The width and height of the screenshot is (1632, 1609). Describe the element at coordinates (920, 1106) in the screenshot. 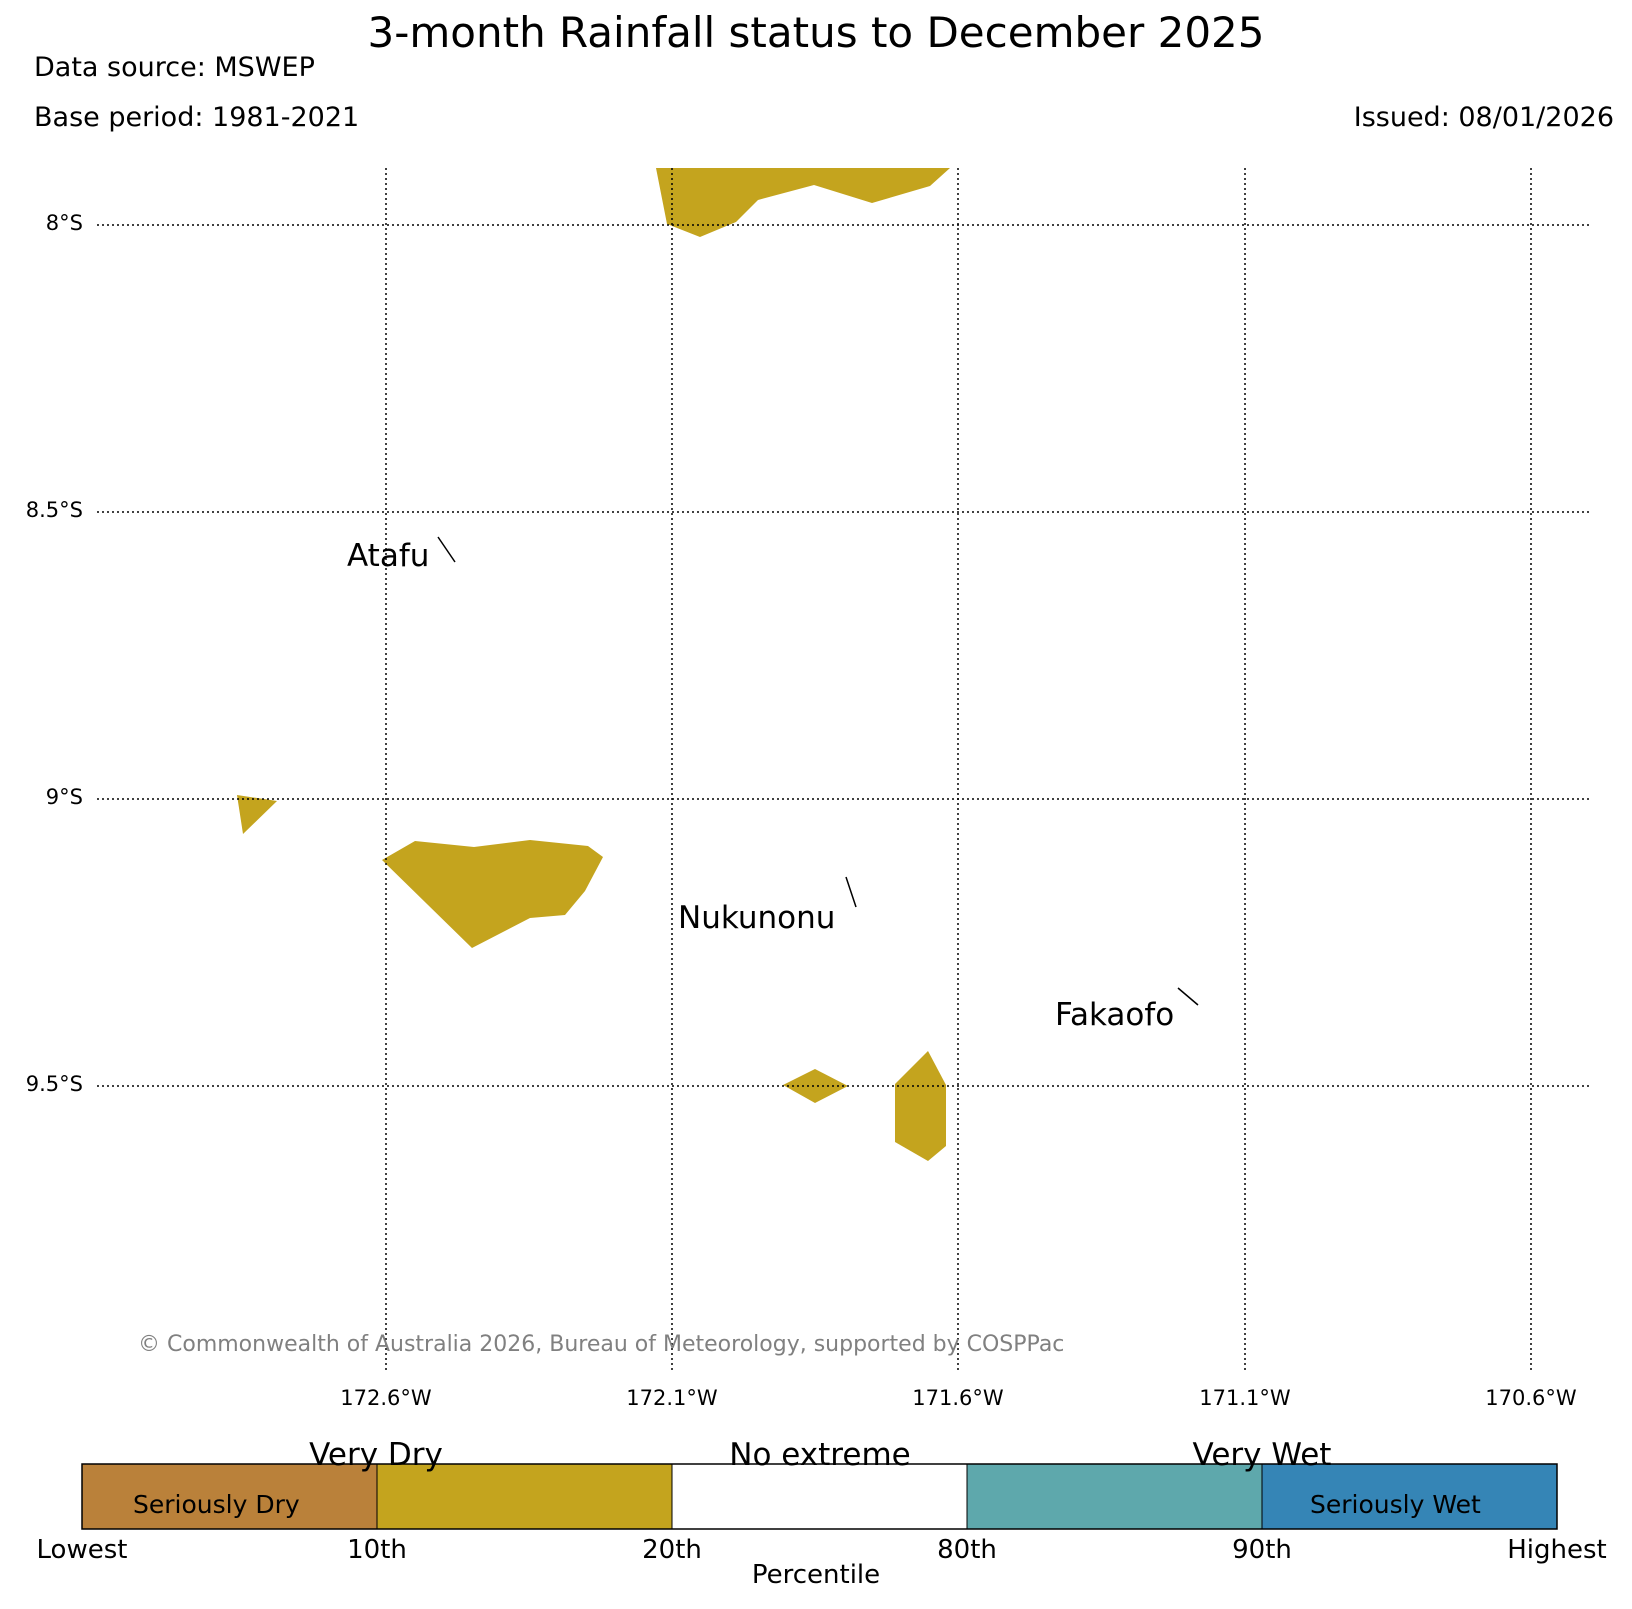

I see `dry-region-south-east` at that location.